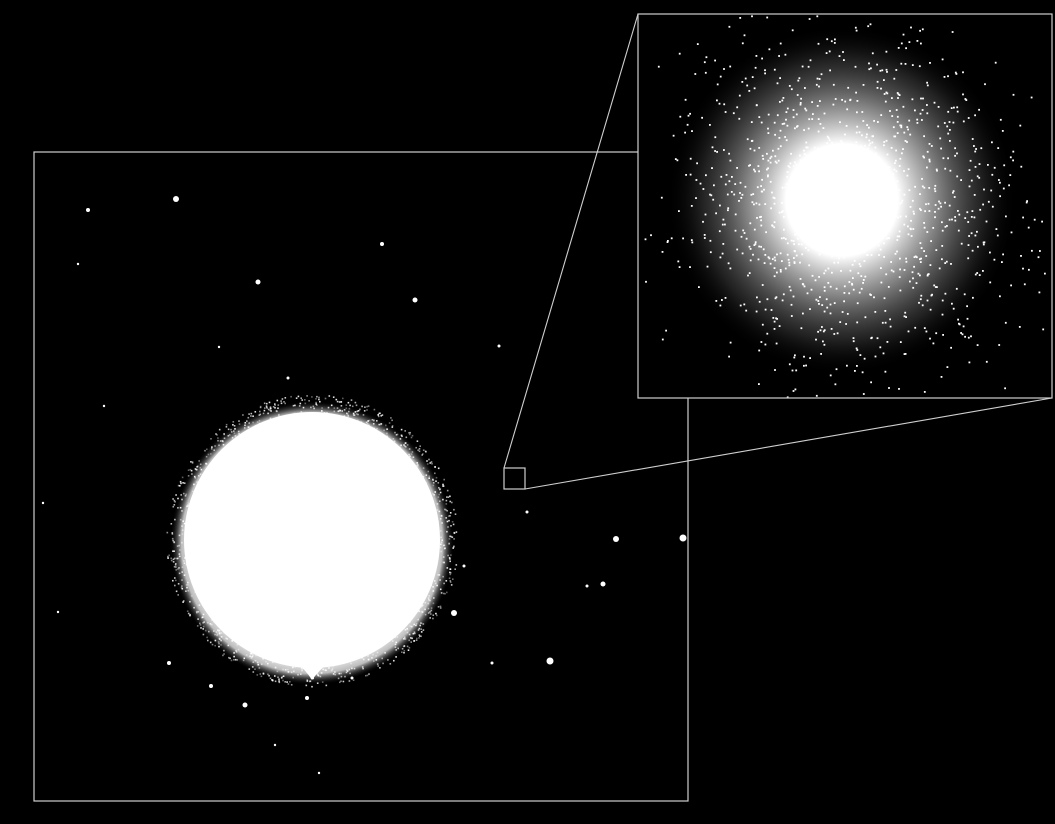  What do you see at coordinates (842, 198) in the screenshot?
I see `inset-star-core` at bounding box center [842, 198].